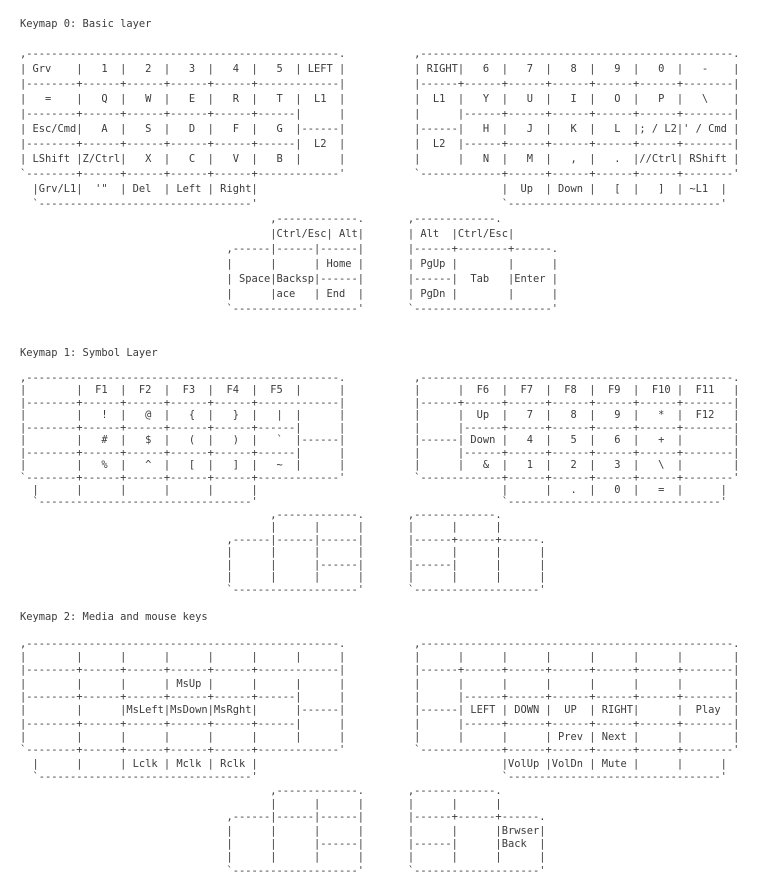 The image size is (765, 883). I want to click on keymap-2-title: Keymap 2: Media and mouse keys, so click(114, 617).